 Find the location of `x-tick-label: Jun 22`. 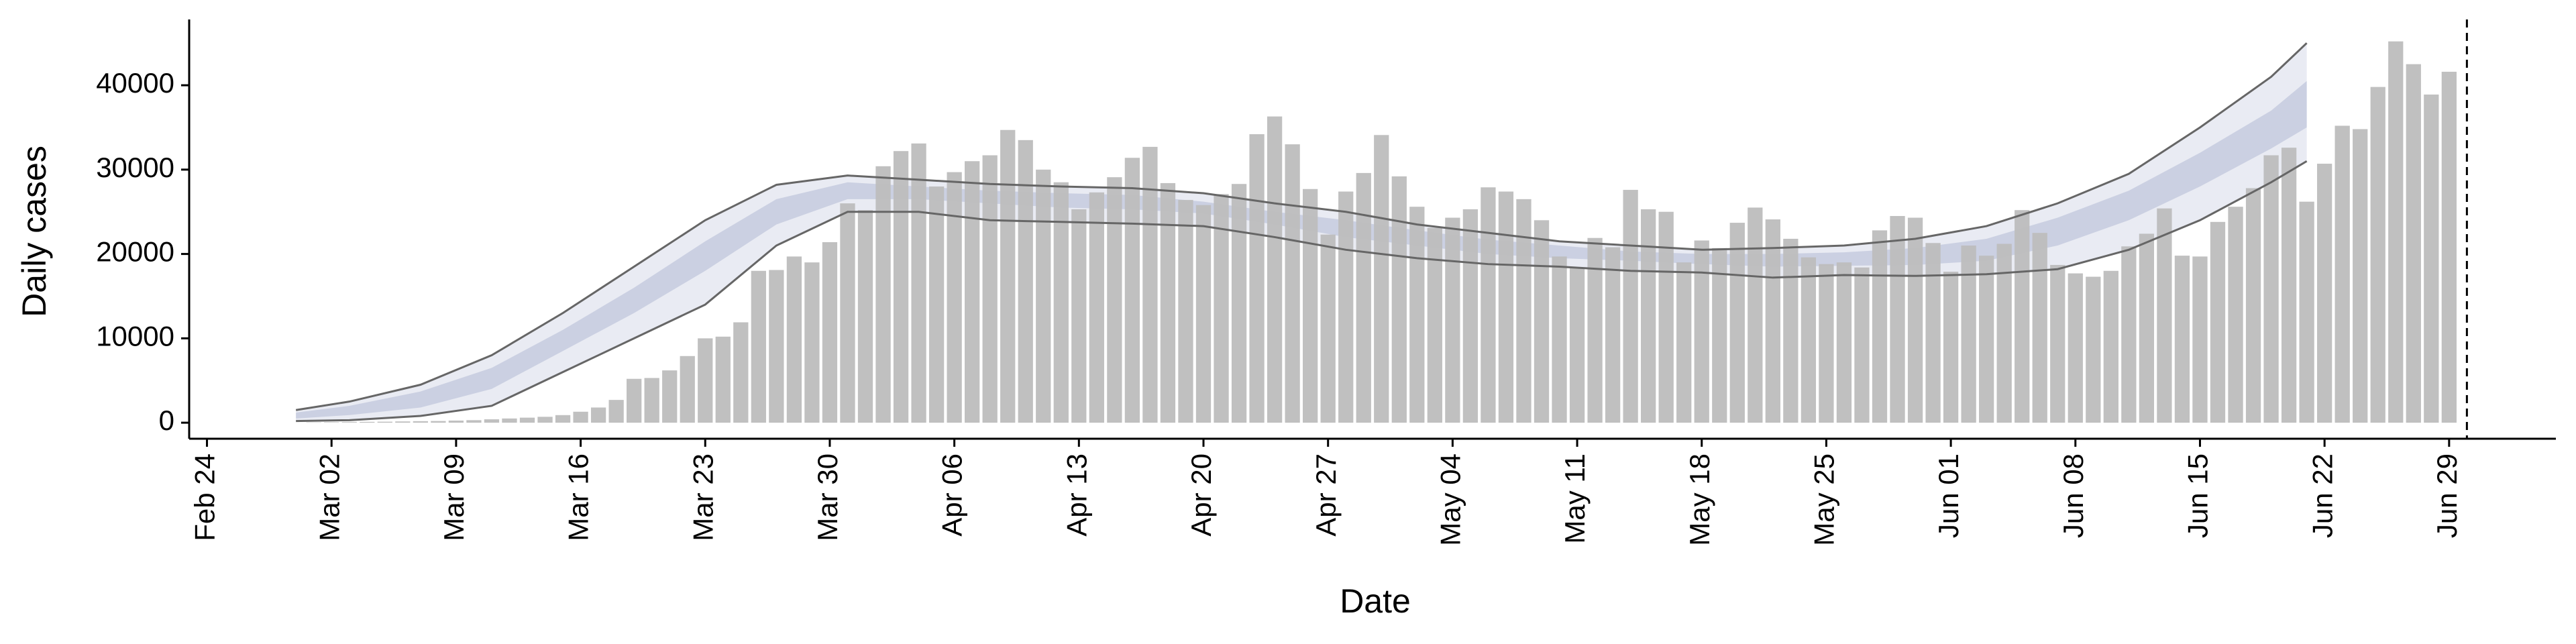

x-tick-label: Jun 22 is located at coordinates (2322, 495).